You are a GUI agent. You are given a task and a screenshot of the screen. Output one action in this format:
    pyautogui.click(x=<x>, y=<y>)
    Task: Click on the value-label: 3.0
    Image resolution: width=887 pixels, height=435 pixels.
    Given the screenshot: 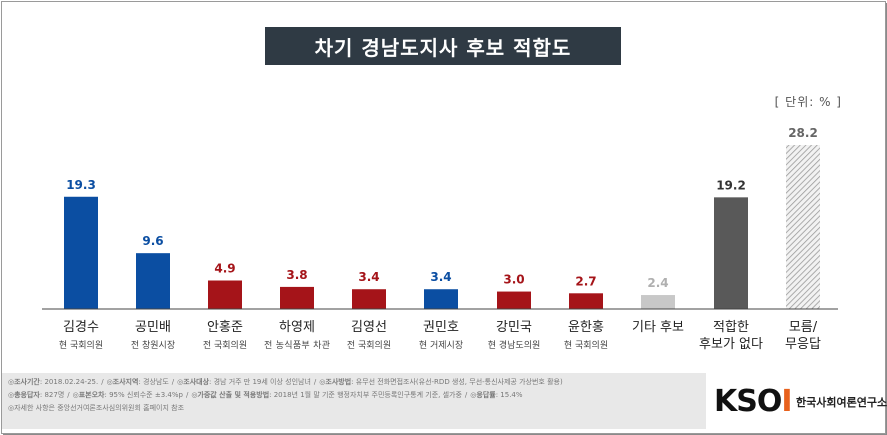 What is the action you would take?
    pyautogui.click(x=513, y=280)
    